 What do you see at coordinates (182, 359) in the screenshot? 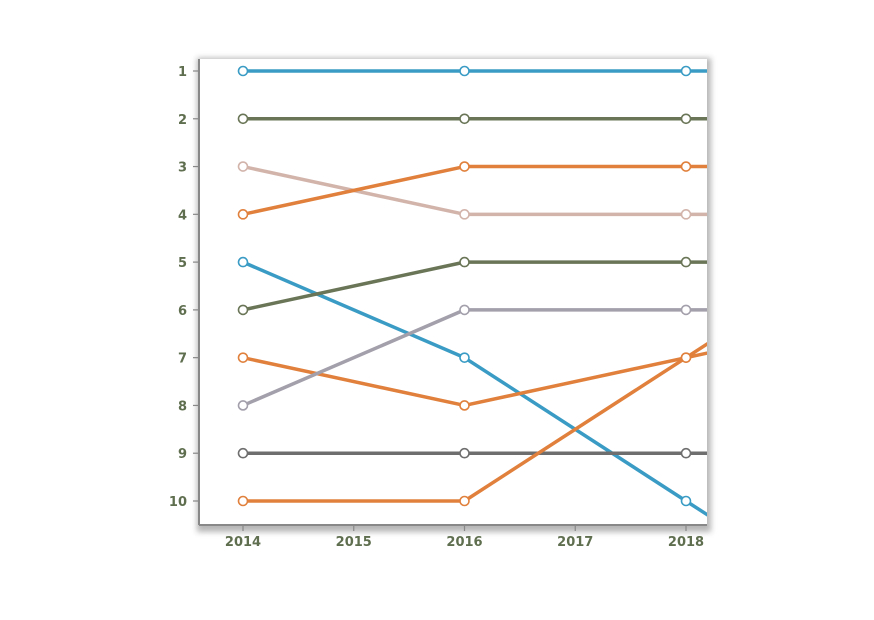
I see `y-tick-label-7: 7` at bounding box center [182, 359].